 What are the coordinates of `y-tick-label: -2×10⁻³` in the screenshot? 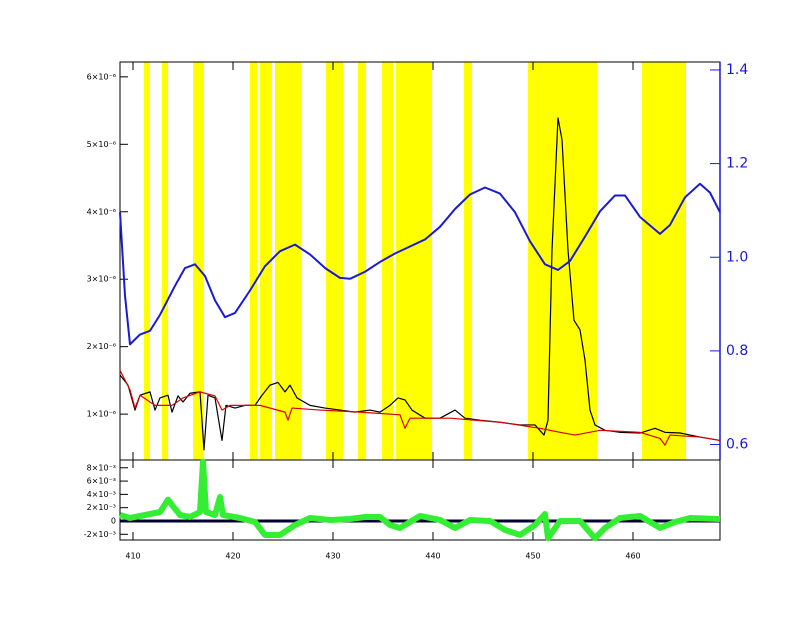 It's located at (100, 534).